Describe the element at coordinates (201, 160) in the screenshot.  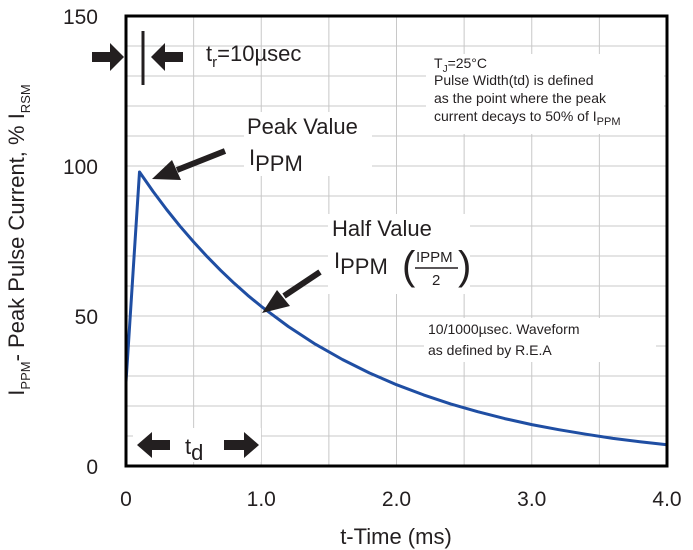
I see `peak-arrow-shaft` at that location.